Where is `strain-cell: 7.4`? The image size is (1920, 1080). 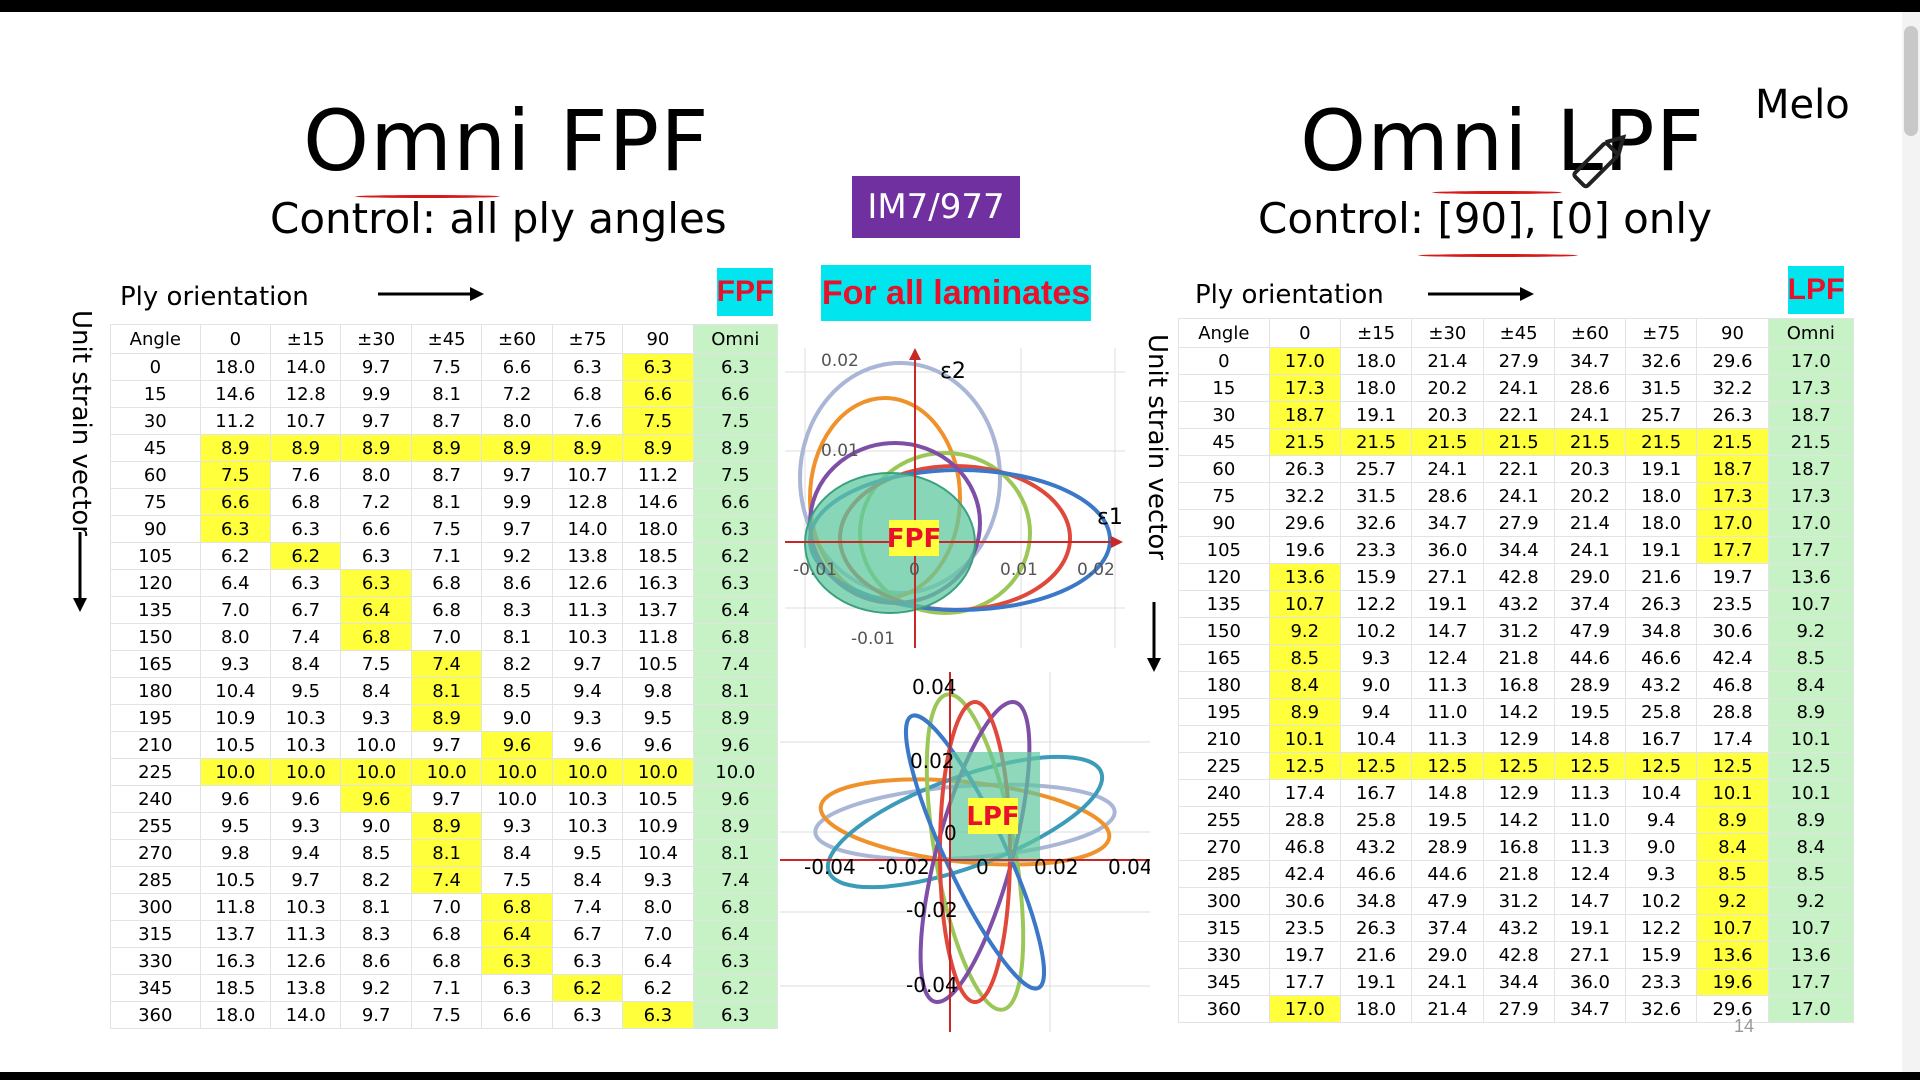
strain-cell: 7.4 is located at coordinates (306, 637).